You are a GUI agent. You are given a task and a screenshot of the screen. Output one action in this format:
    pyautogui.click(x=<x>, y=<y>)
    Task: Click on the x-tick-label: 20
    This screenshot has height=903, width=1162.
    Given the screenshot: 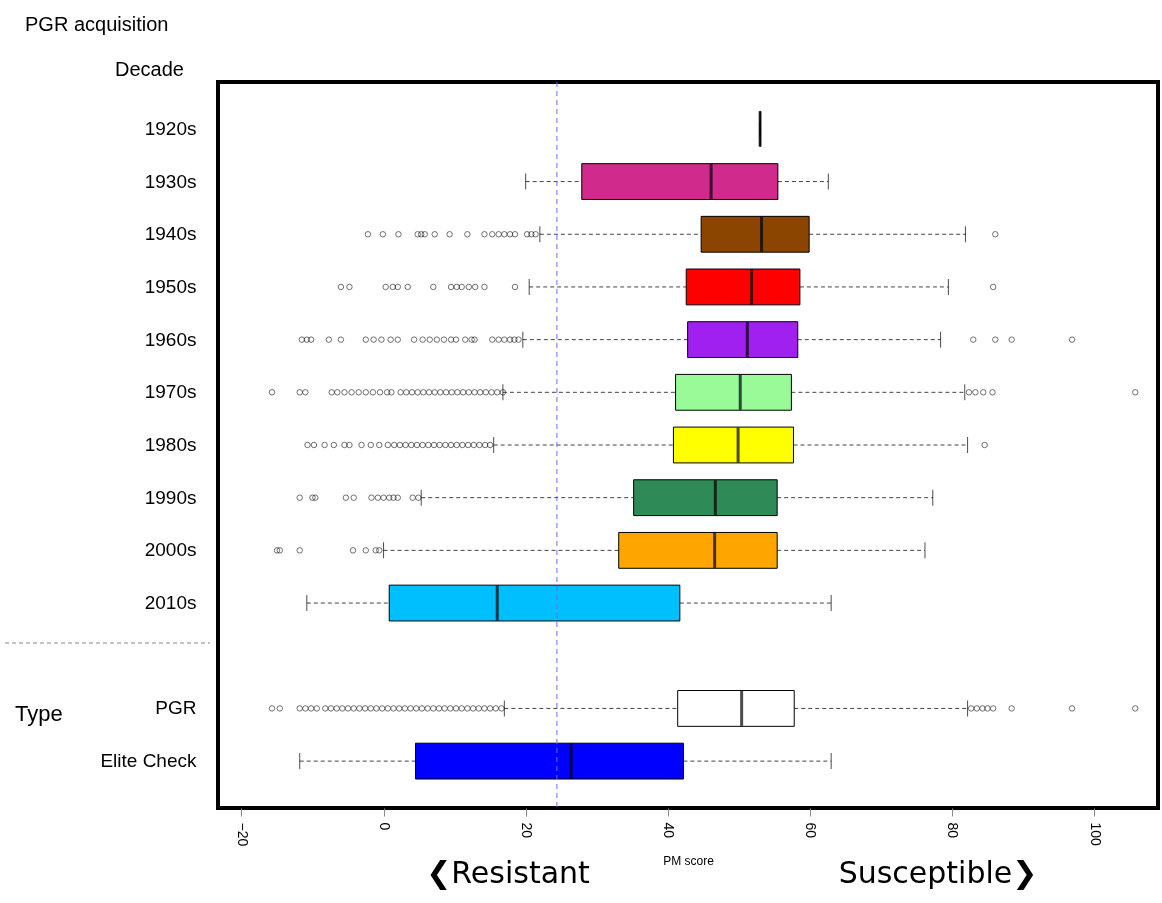 What is the action you would take?
    pyautogui.click(x=527, y=830)
    